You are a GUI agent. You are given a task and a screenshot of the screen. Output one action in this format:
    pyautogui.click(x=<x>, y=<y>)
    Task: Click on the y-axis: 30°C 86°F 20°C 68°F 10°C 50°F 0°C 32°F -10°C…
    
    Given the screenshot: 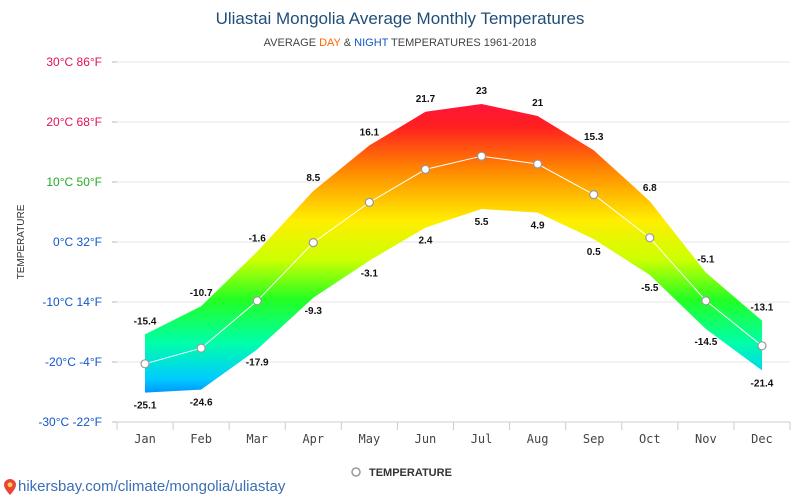 What is the action you would take?
    pyautogui.click(x=77, y=242)
    